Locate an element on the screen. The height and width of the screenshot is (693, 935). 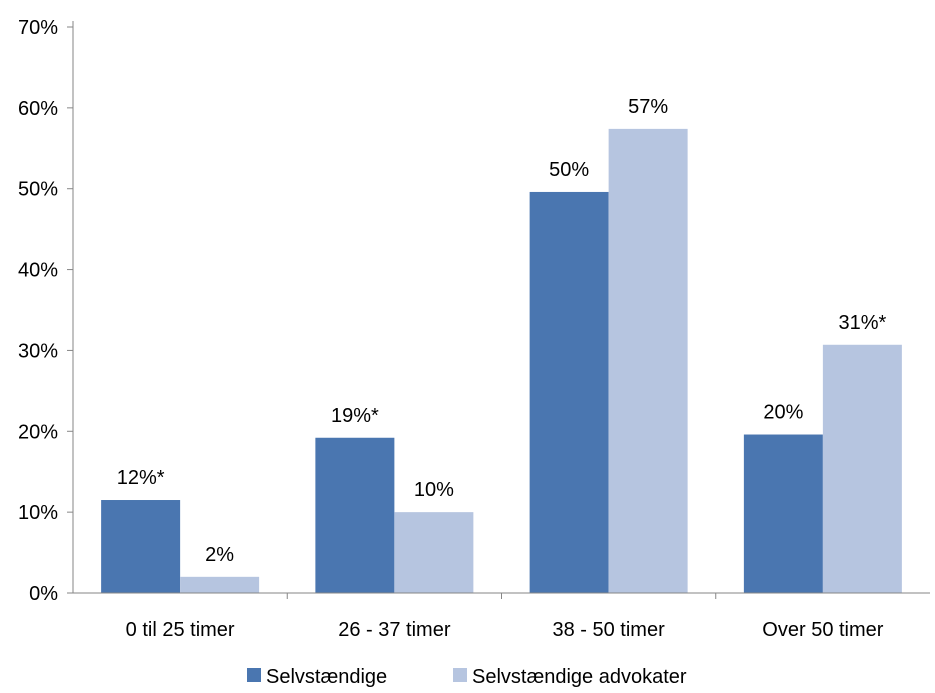
data-label: 10% is located at coordinates (434, 490).